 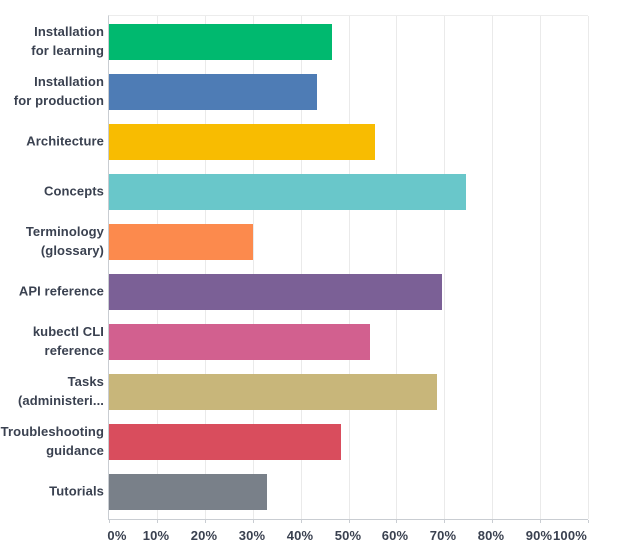 I want to click on x-tick-label: 30%, so click(x=252, y=535).